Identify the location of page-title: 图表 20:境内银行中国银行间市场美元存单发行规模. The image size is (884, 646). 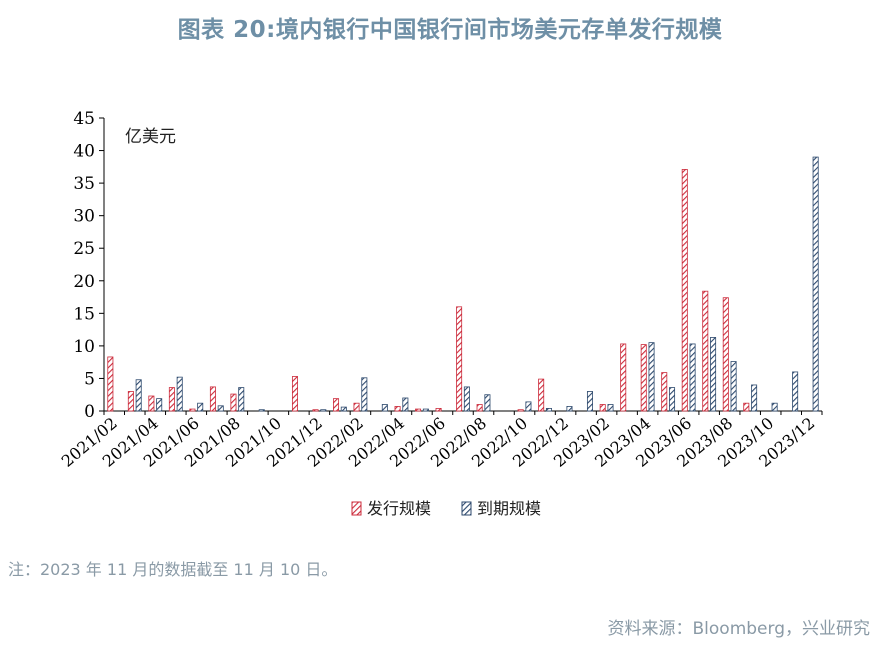
(450, 30).